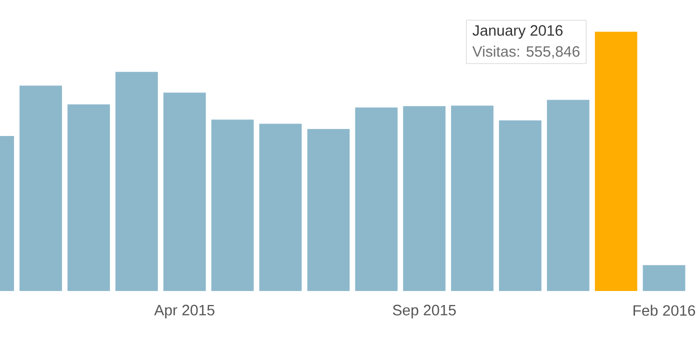 Image resolution: width=700 pixels, height=338 pixels. Describe the element at coordinates (424, 311) in the screenshot. I see `x-tick-label: Sep 2015` at that location.